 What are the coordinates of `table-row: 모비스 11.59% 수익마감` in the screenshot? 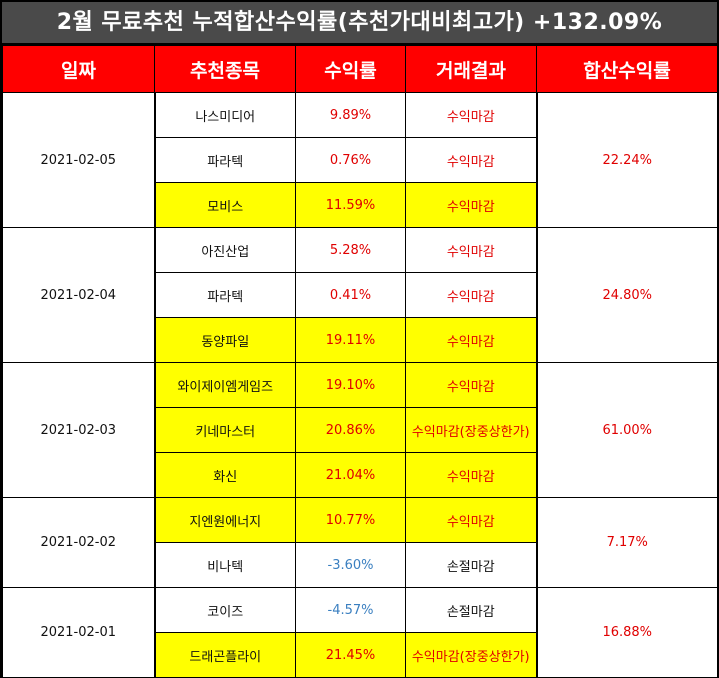 It's located at (360, 205).